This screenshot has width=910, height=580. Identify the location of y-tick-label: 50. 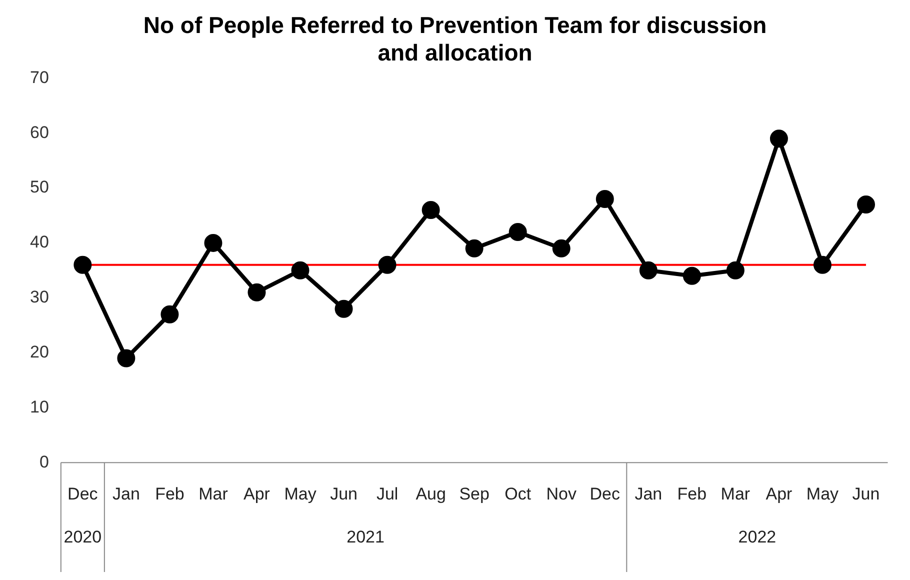
(39, 187).